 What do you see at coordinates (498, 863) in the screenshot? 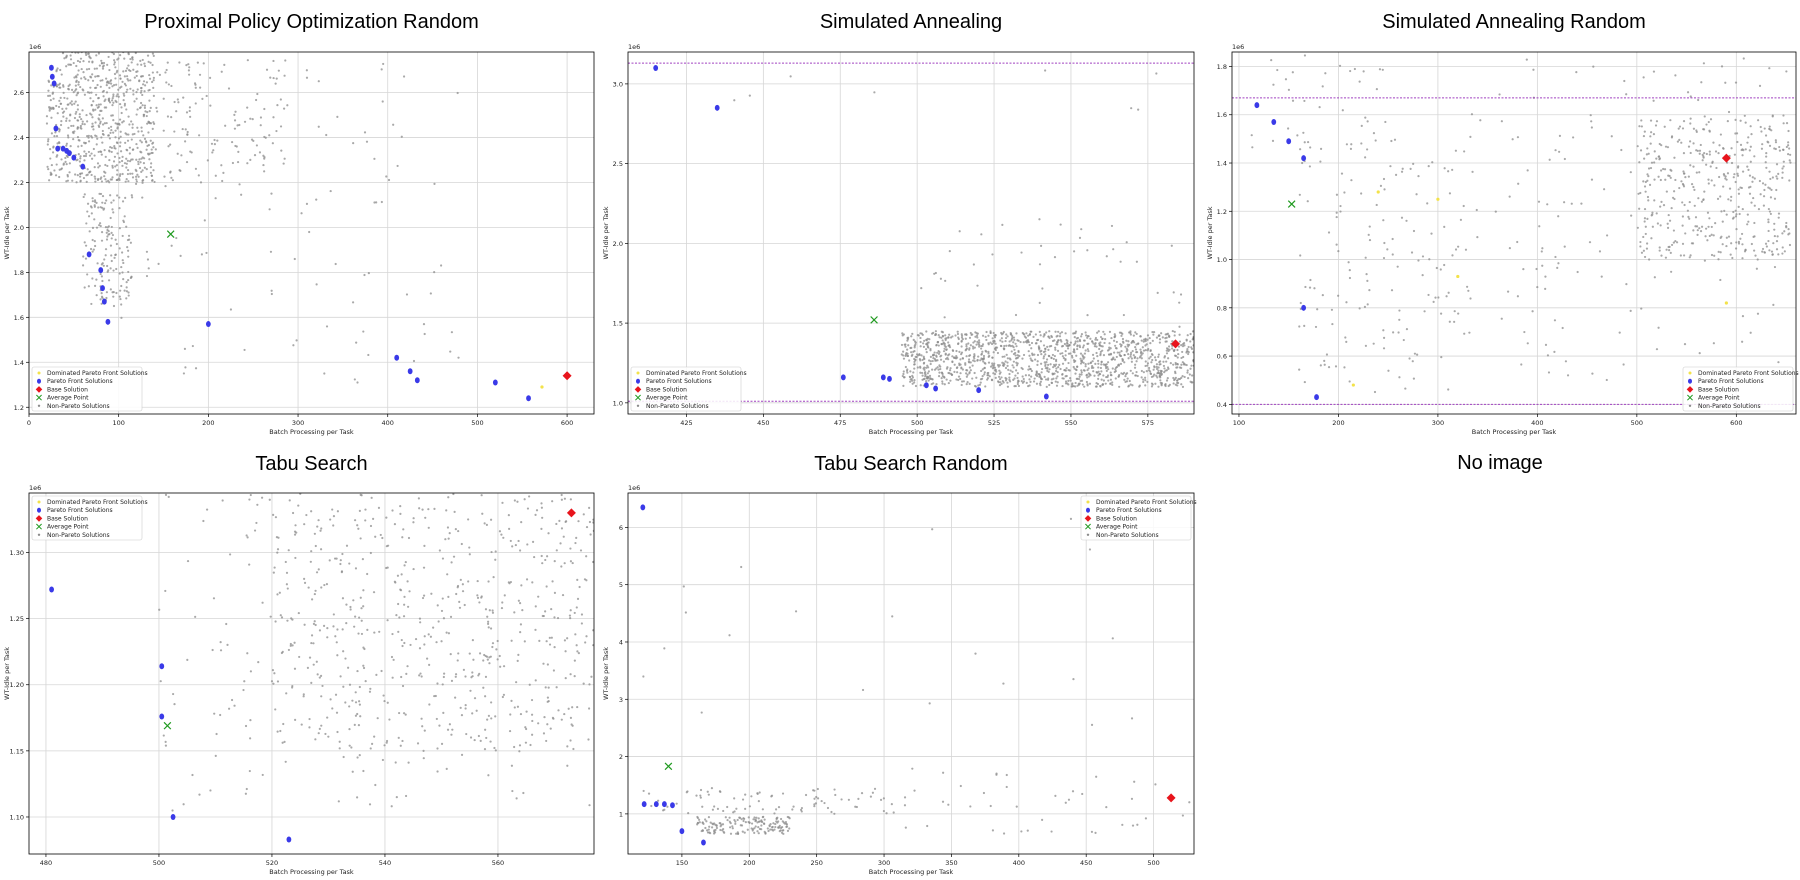
I see `x-tick-label: 560` at bounding box center [498, 863].